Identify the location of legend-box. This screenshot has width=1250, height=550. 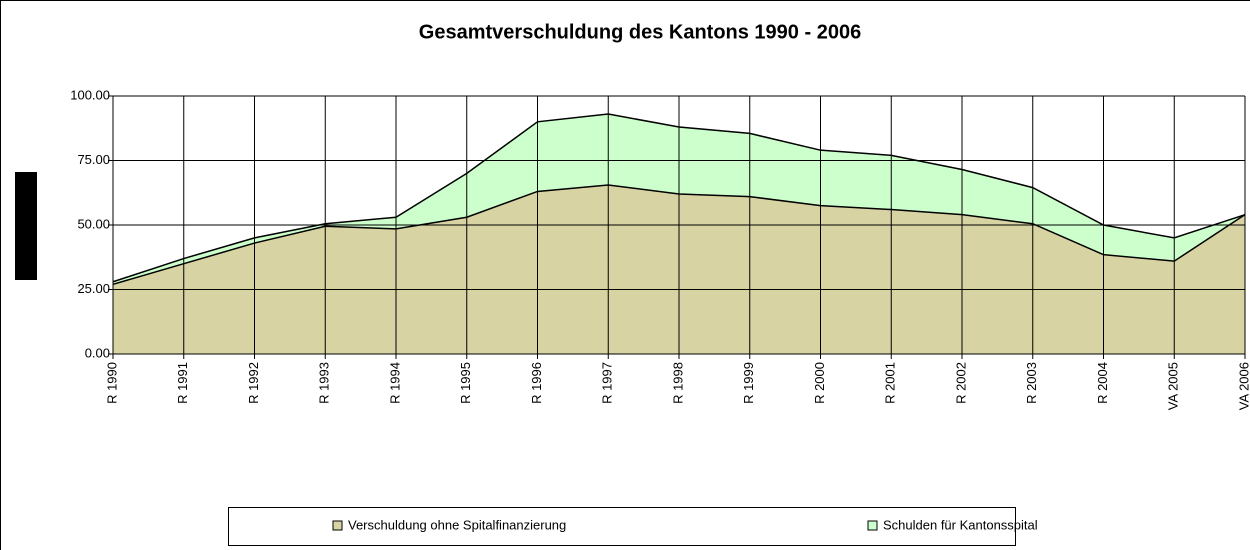
(622, 526).